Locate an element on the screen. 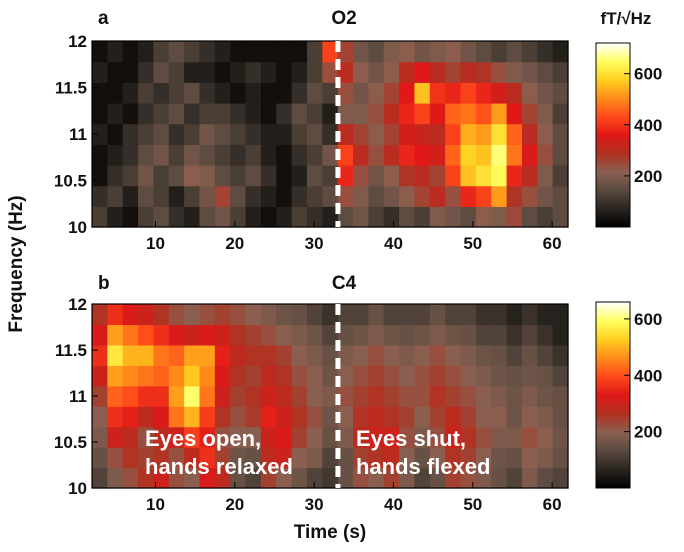 The image size is (684, 552). annotation-hands-flexed: hands flexed is located at coordinates (423, 466).